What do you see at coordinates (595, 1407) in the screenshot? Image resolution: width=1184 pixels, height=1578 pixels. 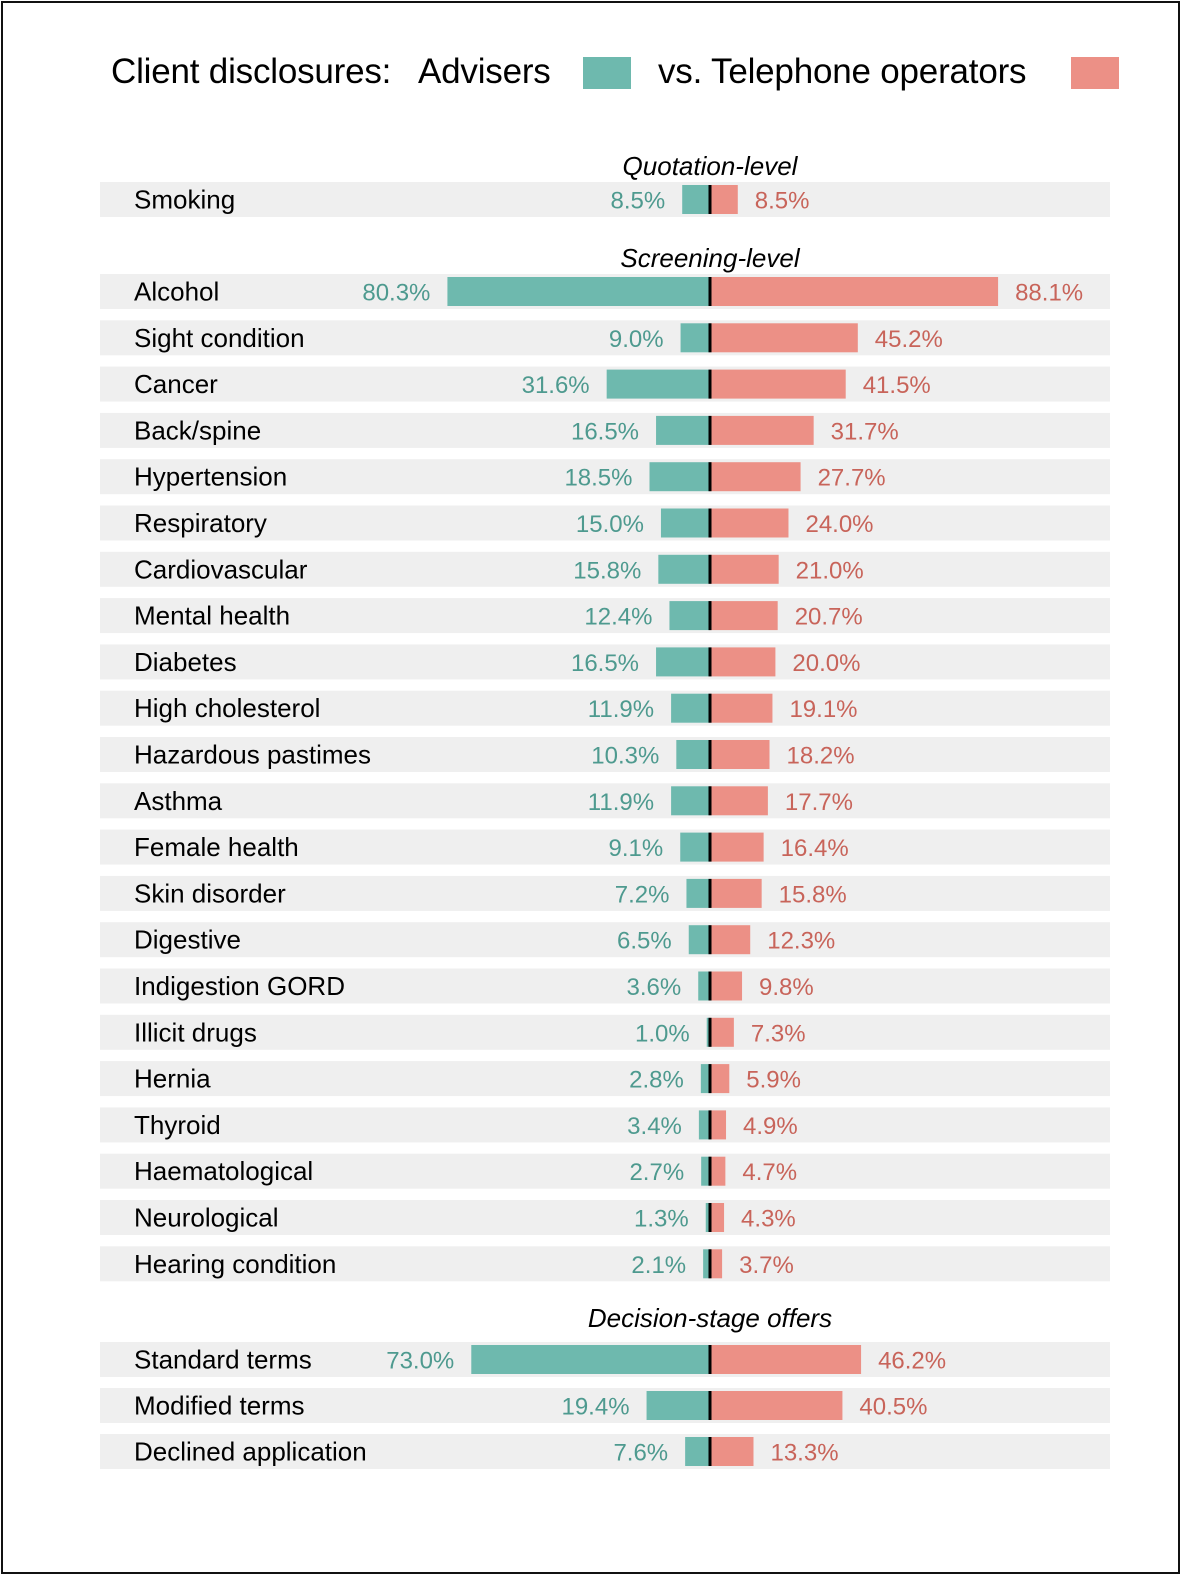 I see `value-label-advisers: 19.4%` at bounding box center [595, 1407].